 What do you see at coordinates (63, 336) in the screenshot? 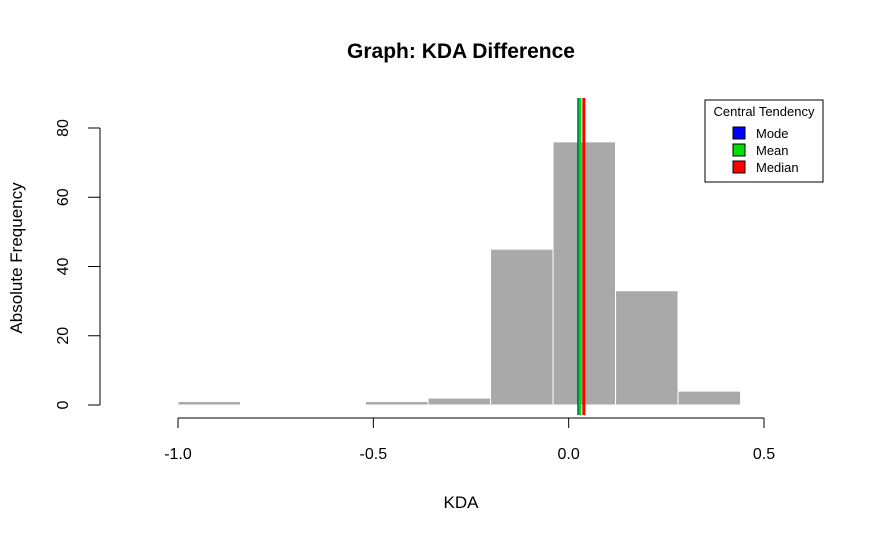
I see `y-tick-label: 20` at bounding box center [63, 336].